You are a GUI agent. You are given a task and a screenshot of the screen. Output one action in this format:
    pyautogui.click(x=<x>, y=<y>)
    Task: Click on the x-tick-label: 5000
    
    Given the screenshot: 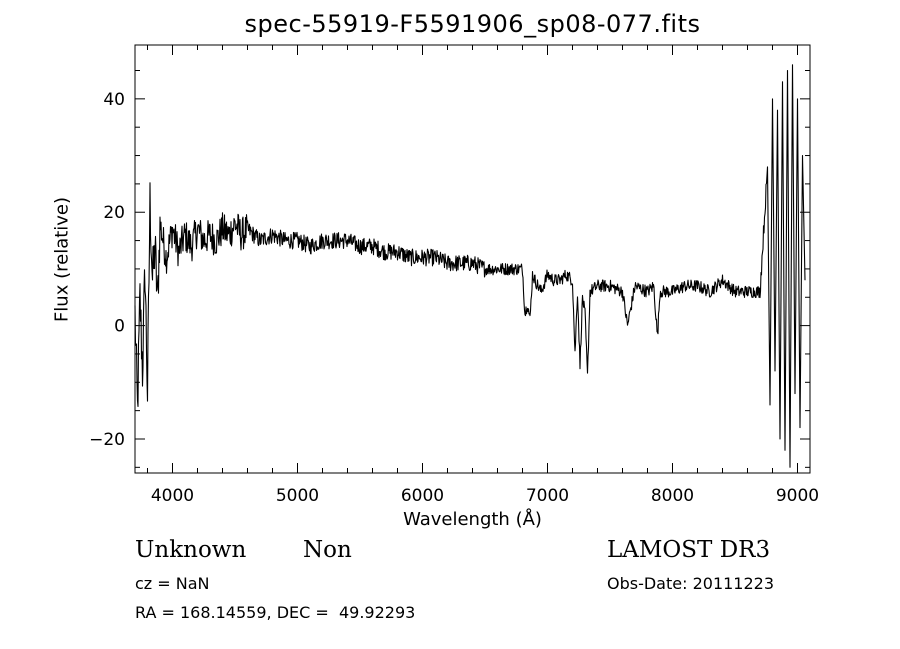 What is the action you would take?
    pyautogui.click(x=297, y=496)
    